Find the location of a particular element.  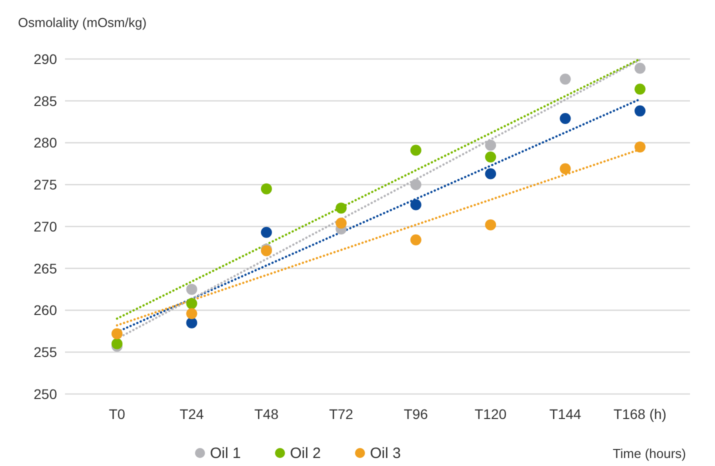

x-tick-label: T48 is located at coordinates (266, 414).